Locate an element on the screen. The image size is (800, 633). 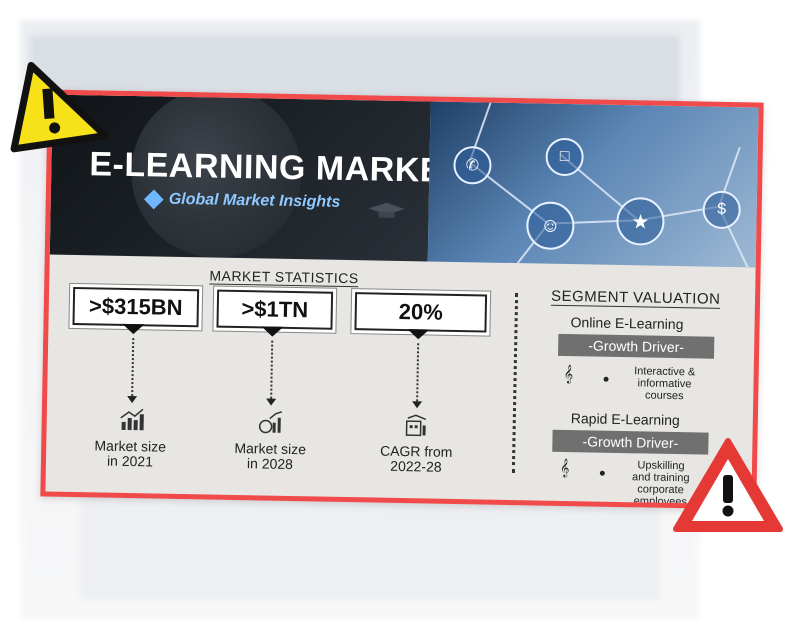
desc-line: Interactive & is located at coordinates (665, 372).